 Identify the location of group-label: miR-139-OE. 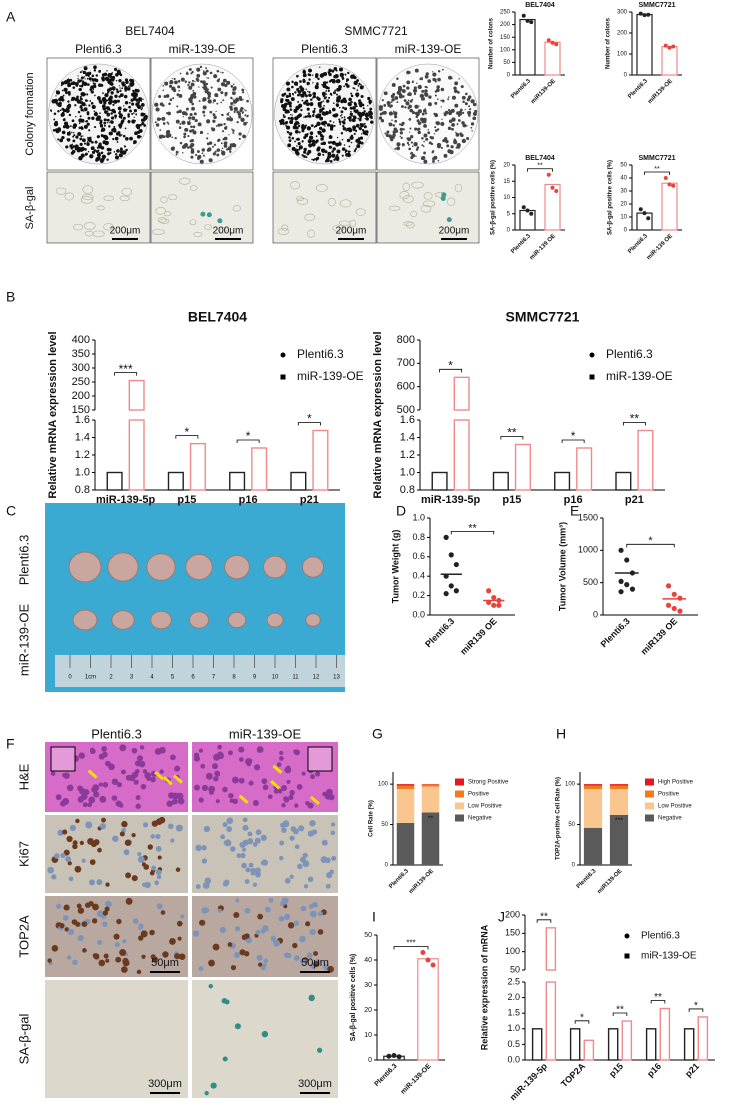
(428, 49).